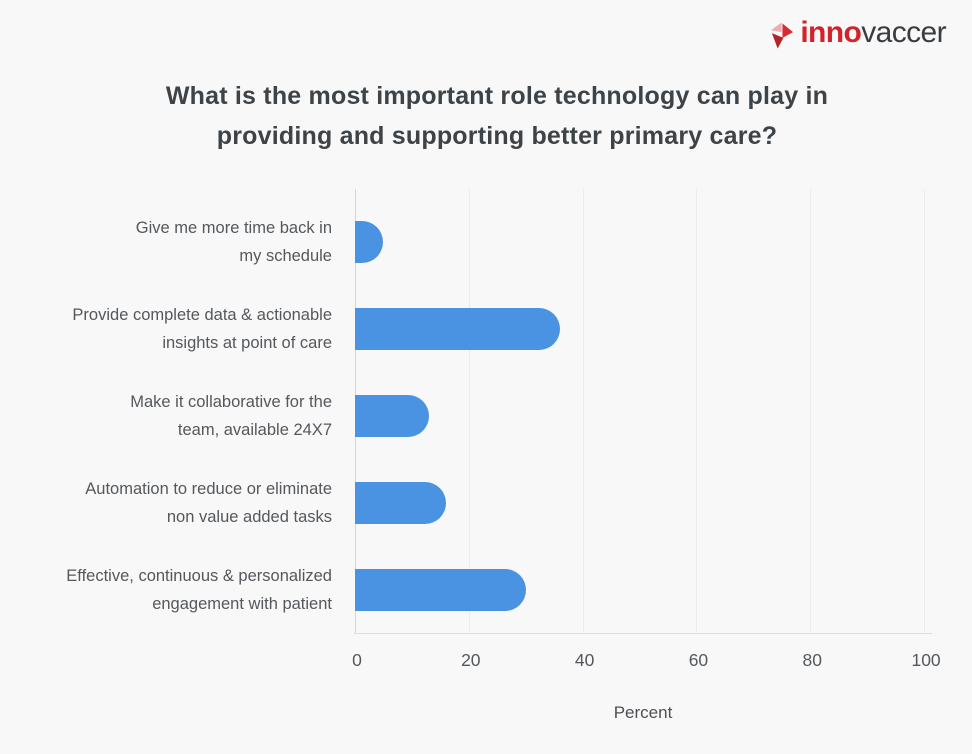  Describe the element at coordinates (233, 242) in the screenshot. I see `category-label: Give me more time back in my schedule` at that location.